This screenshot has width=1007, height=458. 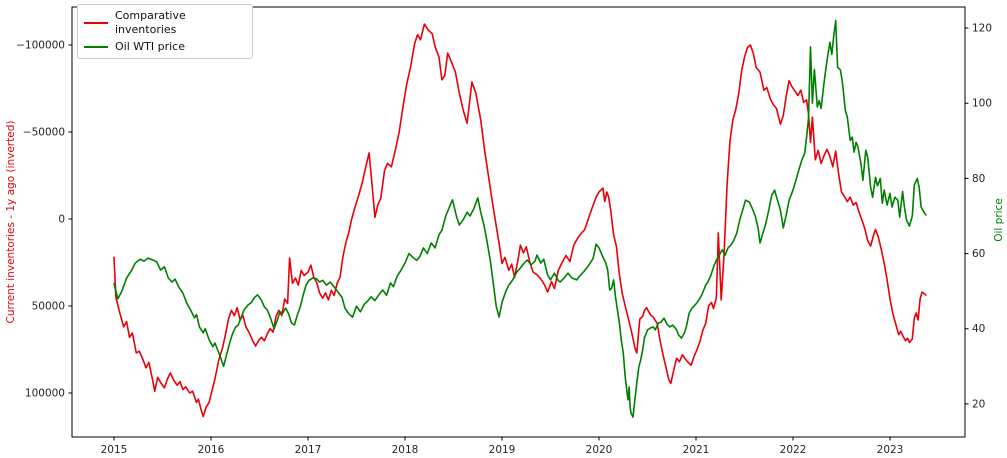 I want to click on right-y-tick-label: 40, so click(x=978, y=329).